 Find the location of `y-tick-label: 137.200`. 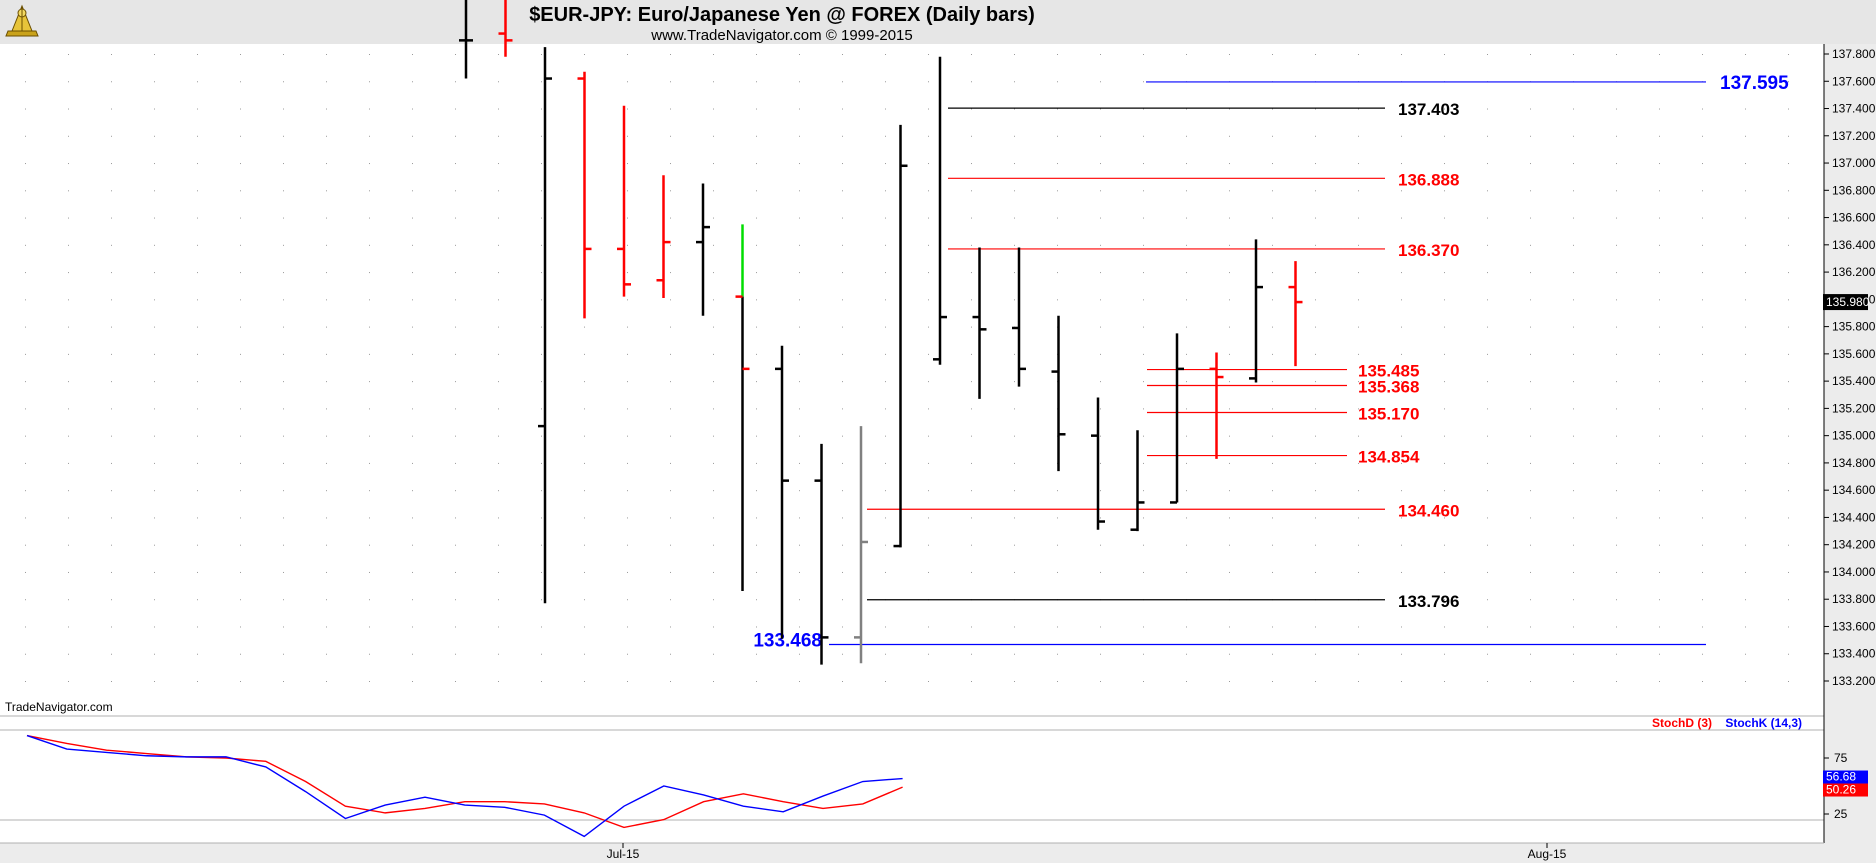

y-tick-label: 137.200 is located at coordinates (1854, 136).